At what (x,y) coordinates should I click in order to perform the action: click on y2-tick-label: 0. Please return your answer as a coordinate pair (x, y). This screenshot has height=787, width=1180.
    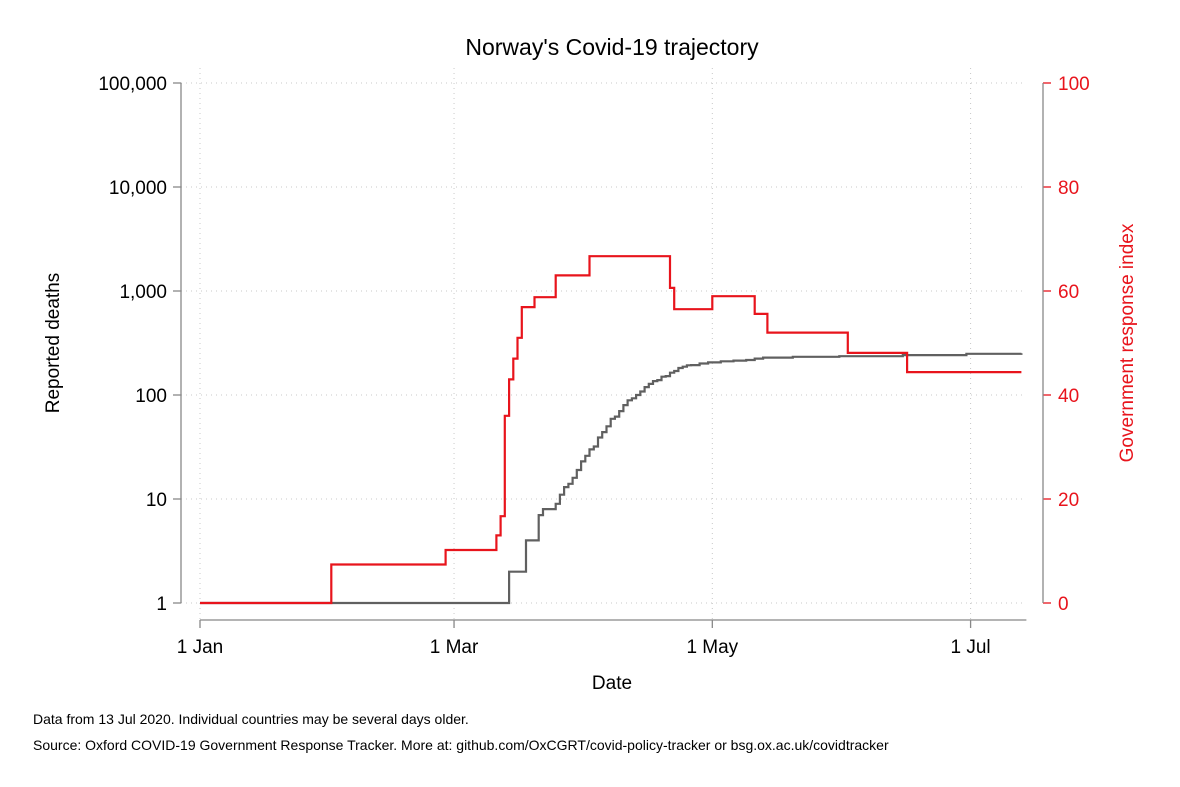
    Looking at the image, I should click on (1063, 604).